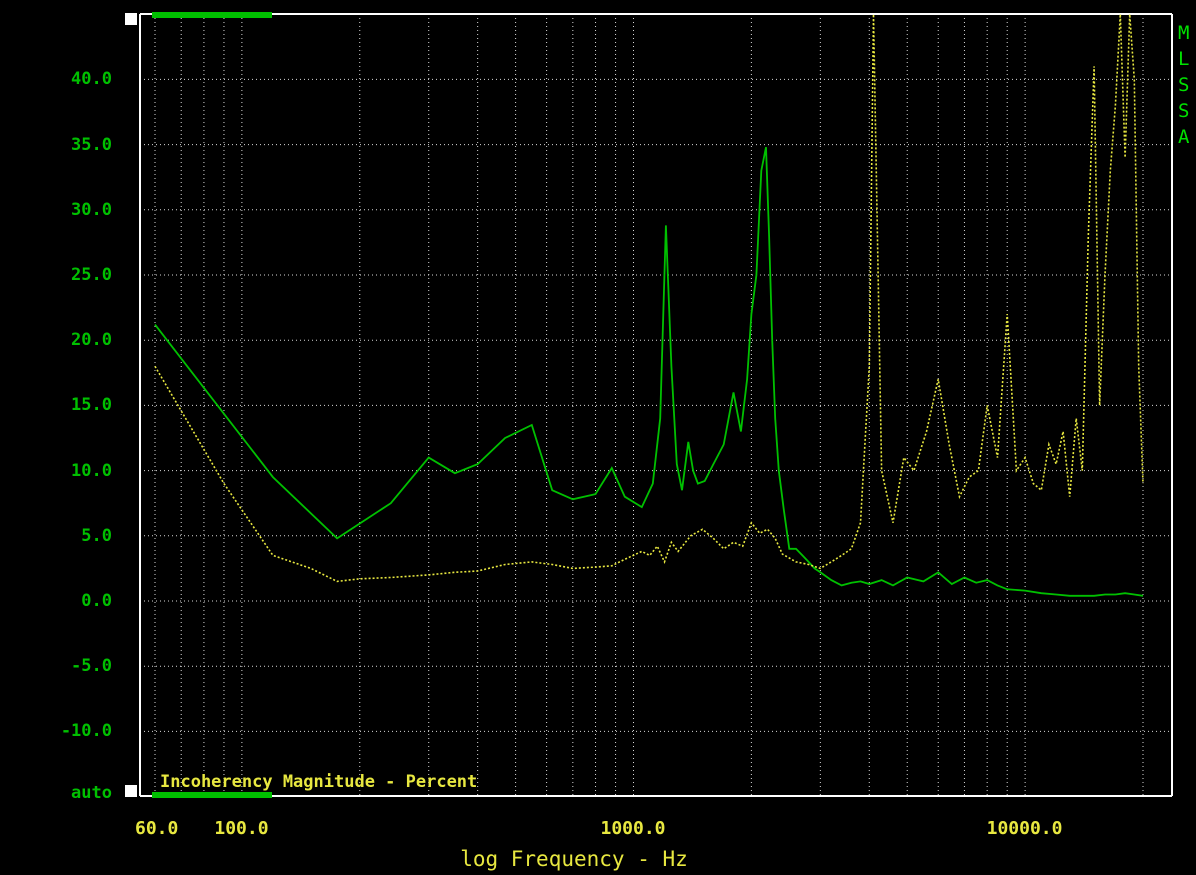 This screenshot has height=875, width=1196. Describe the element at coordinates (131, 19) in the screenshot. I see `top-cursor-handle` at that location.